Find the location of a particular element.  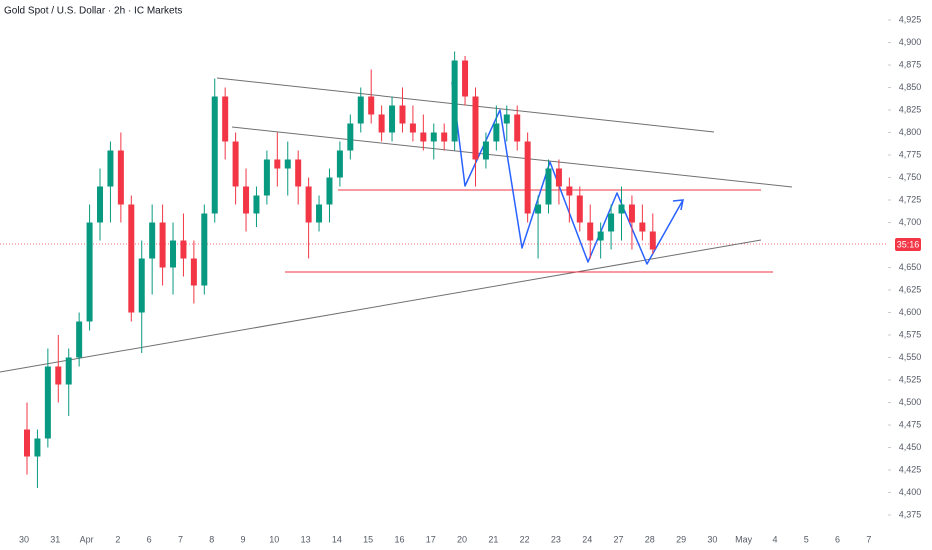

x-tick-label: 17 is located at coordinates (431, 539).